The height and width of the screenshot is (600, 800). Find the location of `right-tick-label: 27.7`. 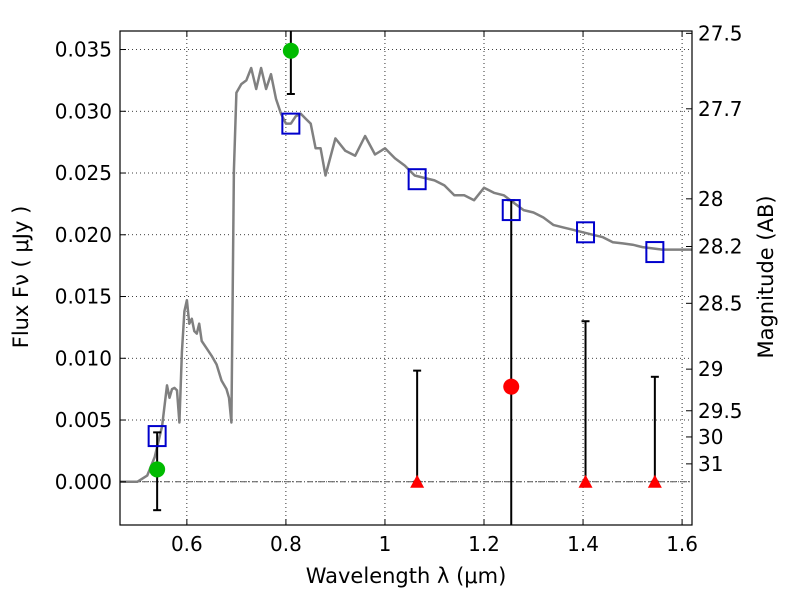

right-tick-label: 27.7 is located at coordinates (720, 109).